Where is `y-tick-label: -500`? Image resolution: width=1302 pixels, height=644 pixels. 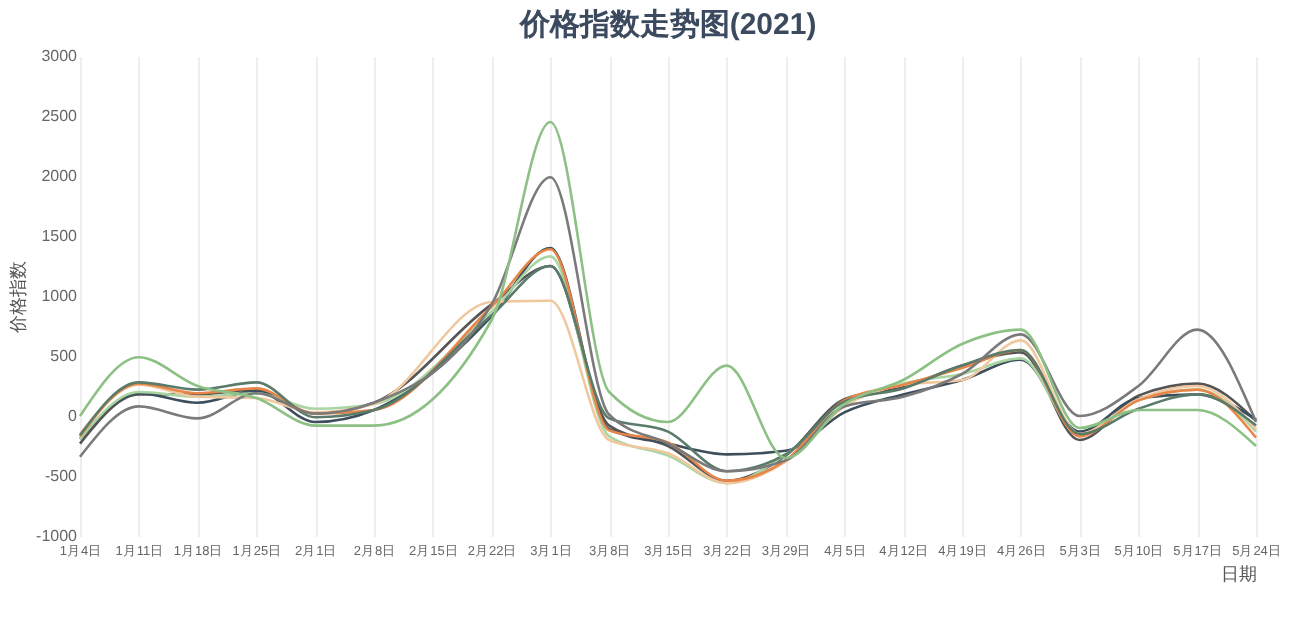 y-tick-label: -500 is located at coordinates (61, 476).